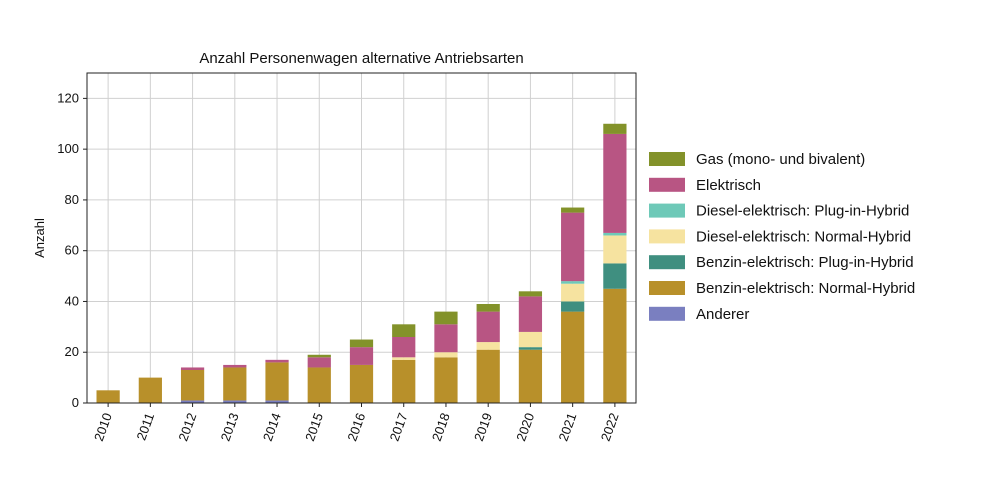 The height and width of the screenshot is (500, 1000). What do you see at coordinates (39, 238) in the screenshot?
I see `y-axis-label: Anzahl` at bounding box center [39, 238].